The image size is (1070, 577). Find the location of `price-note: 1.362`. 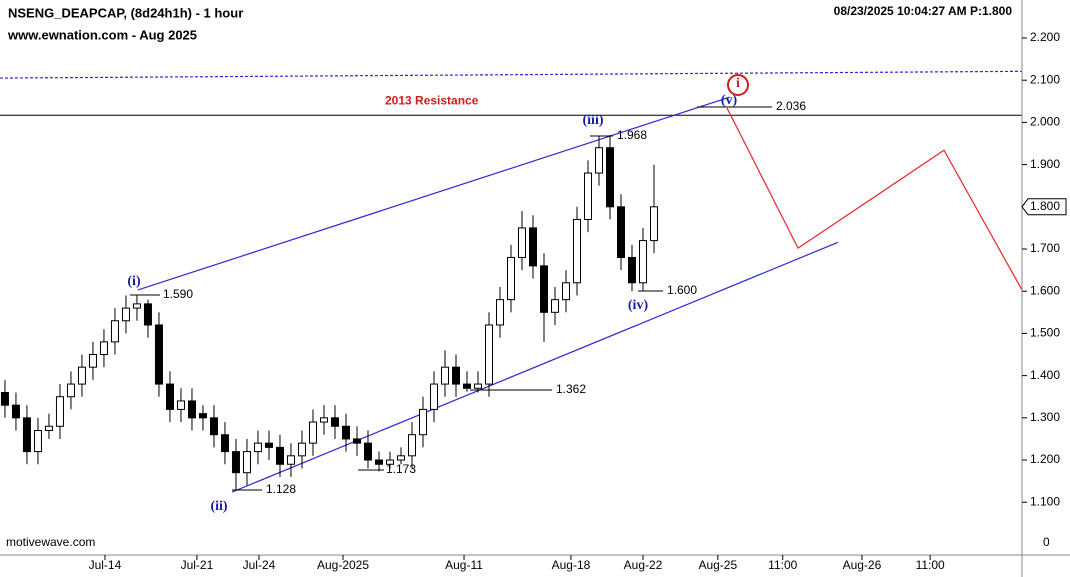

price-note: 1.362 is located at coordinates (571, 389).